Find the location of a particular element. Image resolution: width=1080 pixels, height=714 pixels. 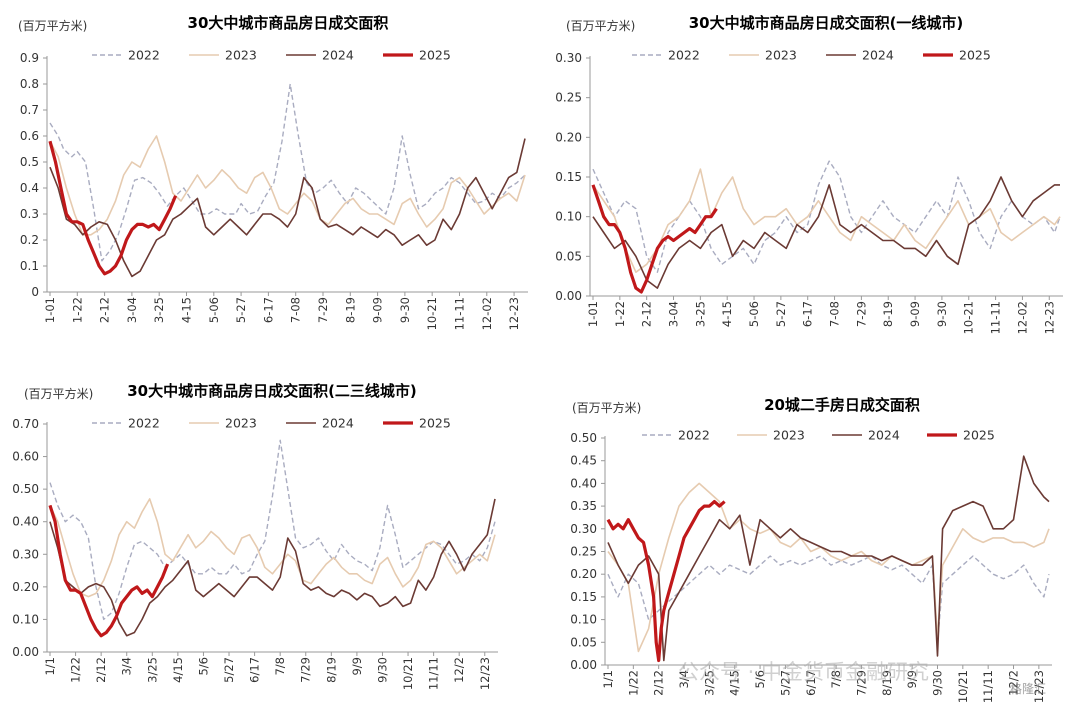

y-tick-label: 0.9 is located at coordinates (29, 58).